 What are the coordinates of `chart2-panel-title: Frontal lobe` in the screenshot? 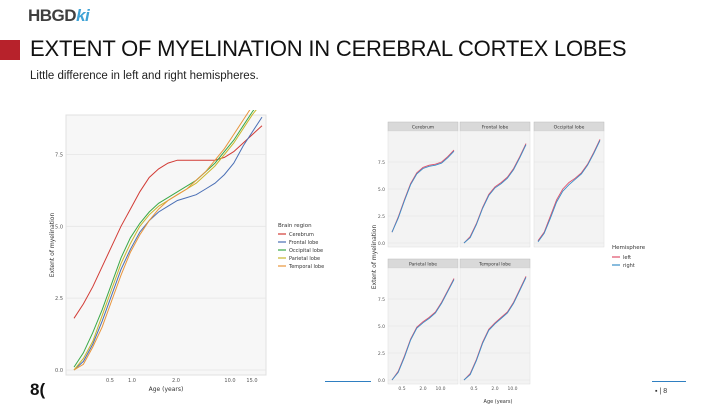 It's located at (495, 128).